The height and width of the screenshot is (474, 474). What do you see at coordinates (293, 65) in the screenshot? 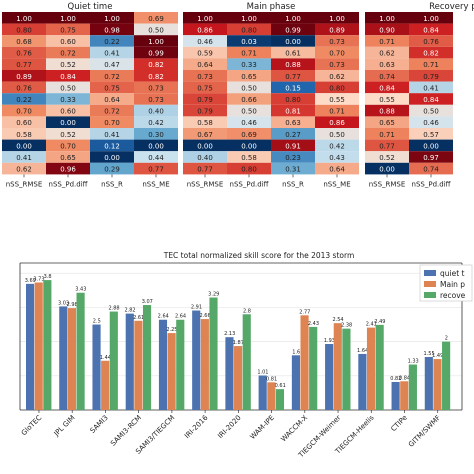
I see `heatmap-cell-label: 0.88` at bounding box center [293, 65].